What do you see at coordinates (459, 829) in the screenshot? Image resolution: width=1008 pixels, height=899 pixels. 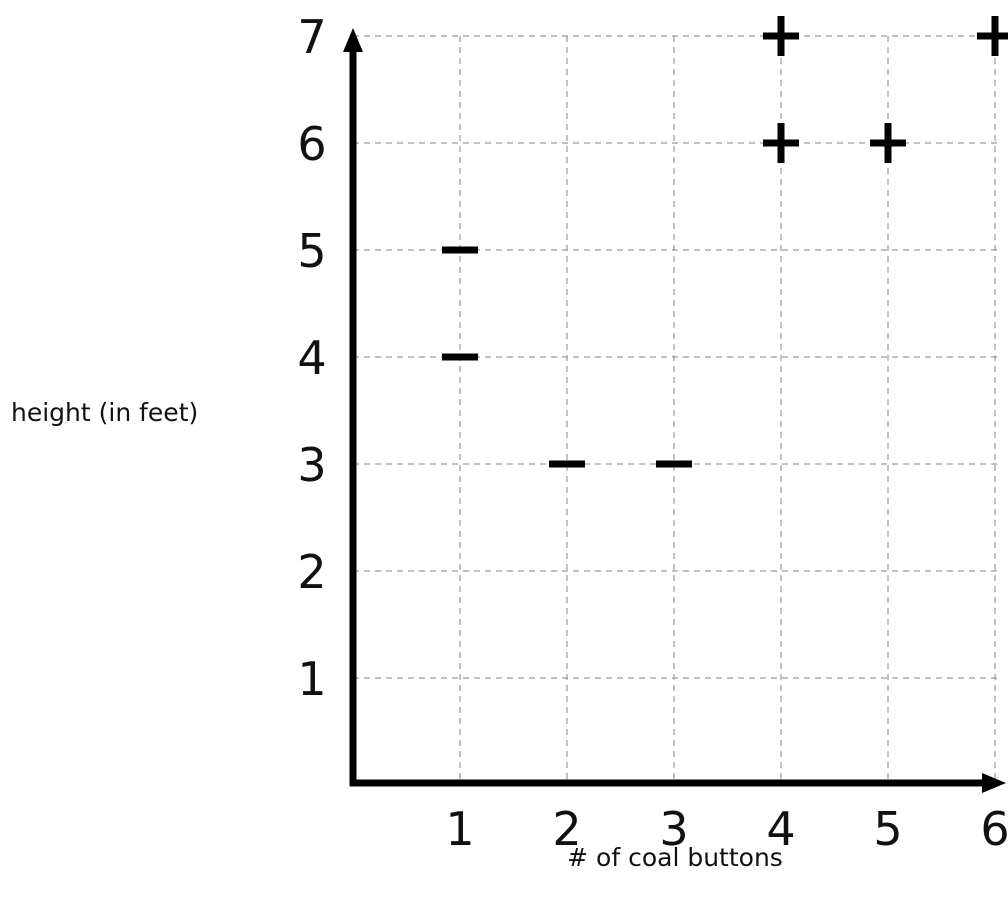 I see `x-tick-label: 1` at bounding box center [459, 829].